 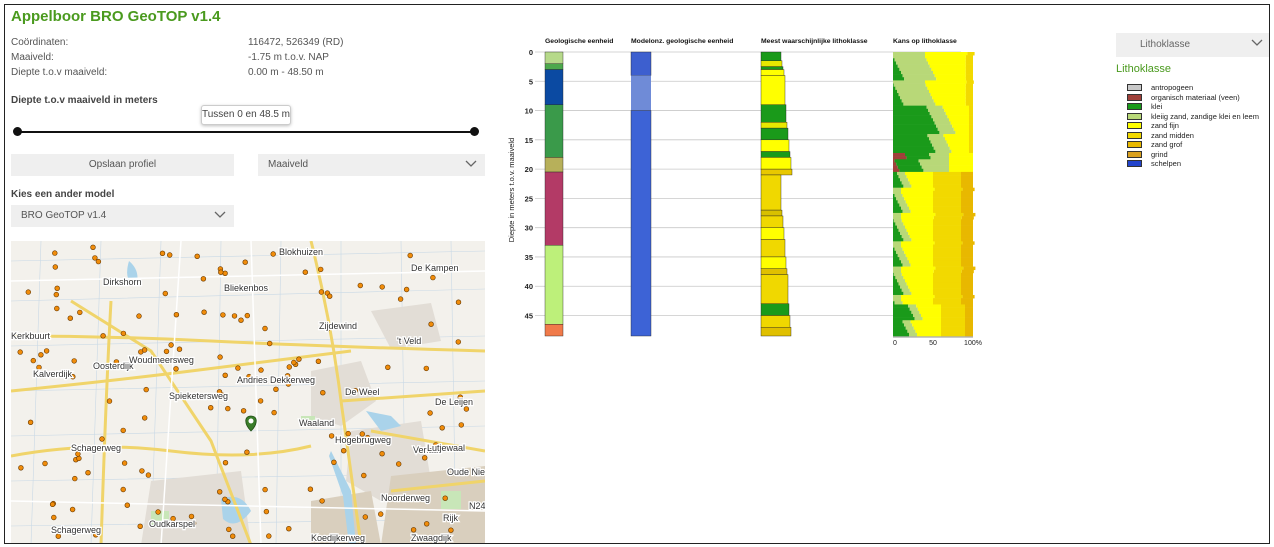 What do you see at coordinates (122, 216) in the screenshot?
I see `model-select: BRO GeoTOP v1.4` at bounding box center [122, 216].